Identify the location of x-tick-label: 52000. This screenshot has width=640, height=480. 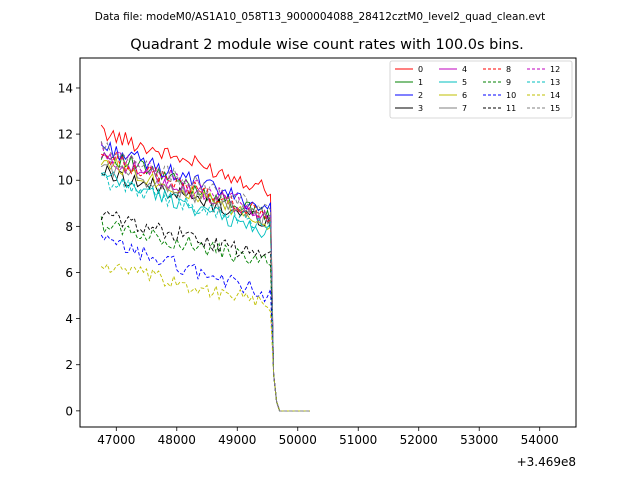
(419, 440).